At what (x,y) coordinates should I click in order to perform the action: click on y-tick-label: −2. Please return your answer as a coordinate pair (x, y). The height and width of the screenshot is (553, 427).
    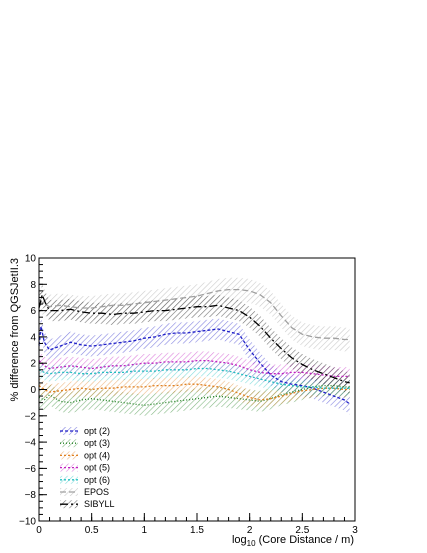
    Looking at the image, I should click on (31, 416).